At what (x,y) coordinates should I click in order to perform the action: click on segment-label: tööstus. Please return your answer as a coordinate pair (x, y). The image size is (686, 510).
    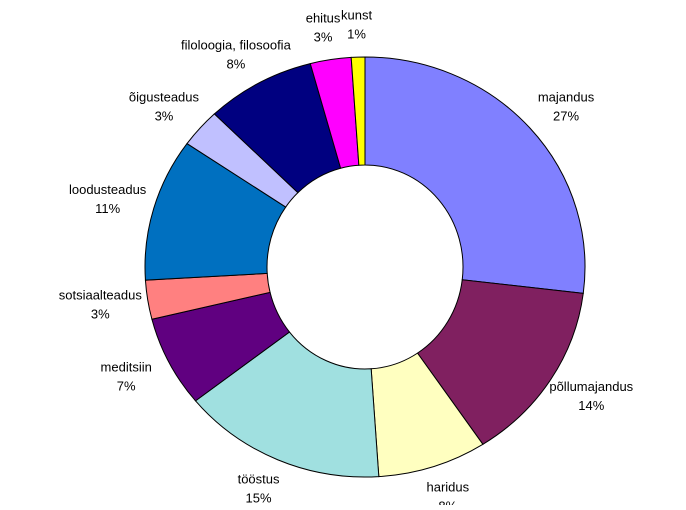
    Looking at the image, I should click on (259, 479).